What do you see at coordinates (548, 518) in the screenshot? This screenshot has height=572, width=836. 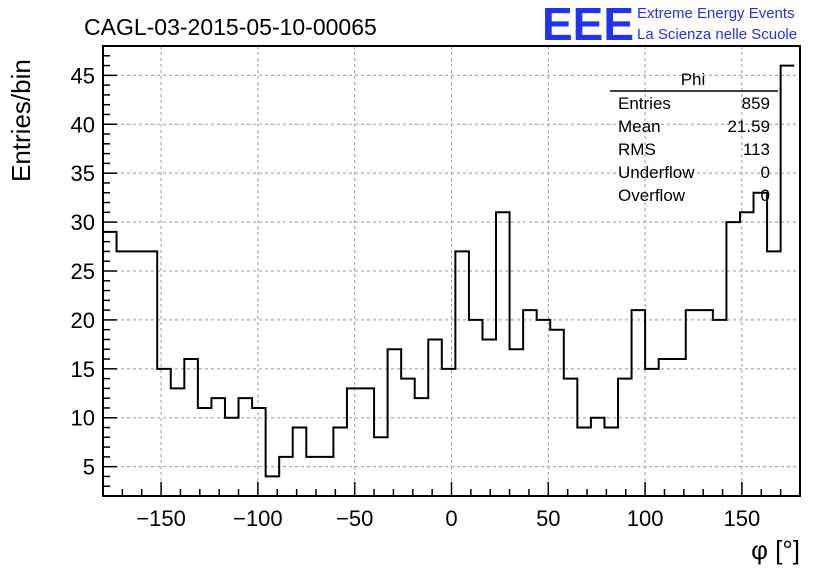 I see `x-tick-label: 50` at bounding box center [548, 518].